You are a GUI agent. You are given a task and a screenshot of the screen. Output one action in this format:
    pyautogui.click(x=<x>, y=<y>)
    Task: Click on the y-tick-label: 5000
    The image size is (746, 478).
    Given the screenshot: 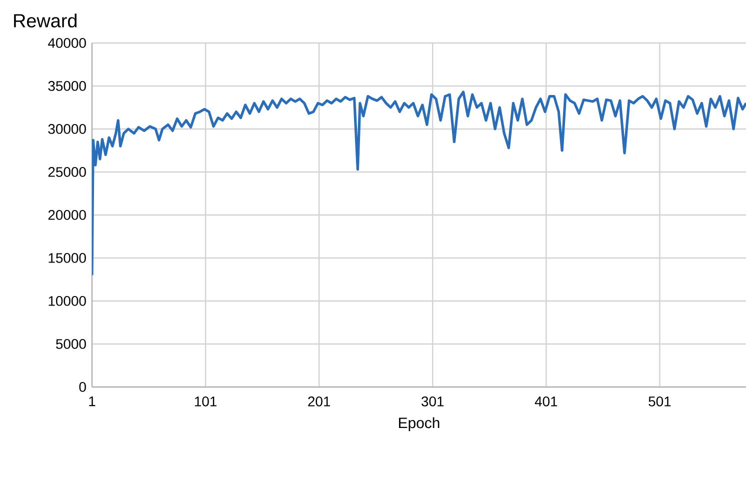 What is the action you would take?
    pyautogui.click(x=71, y=344)
    